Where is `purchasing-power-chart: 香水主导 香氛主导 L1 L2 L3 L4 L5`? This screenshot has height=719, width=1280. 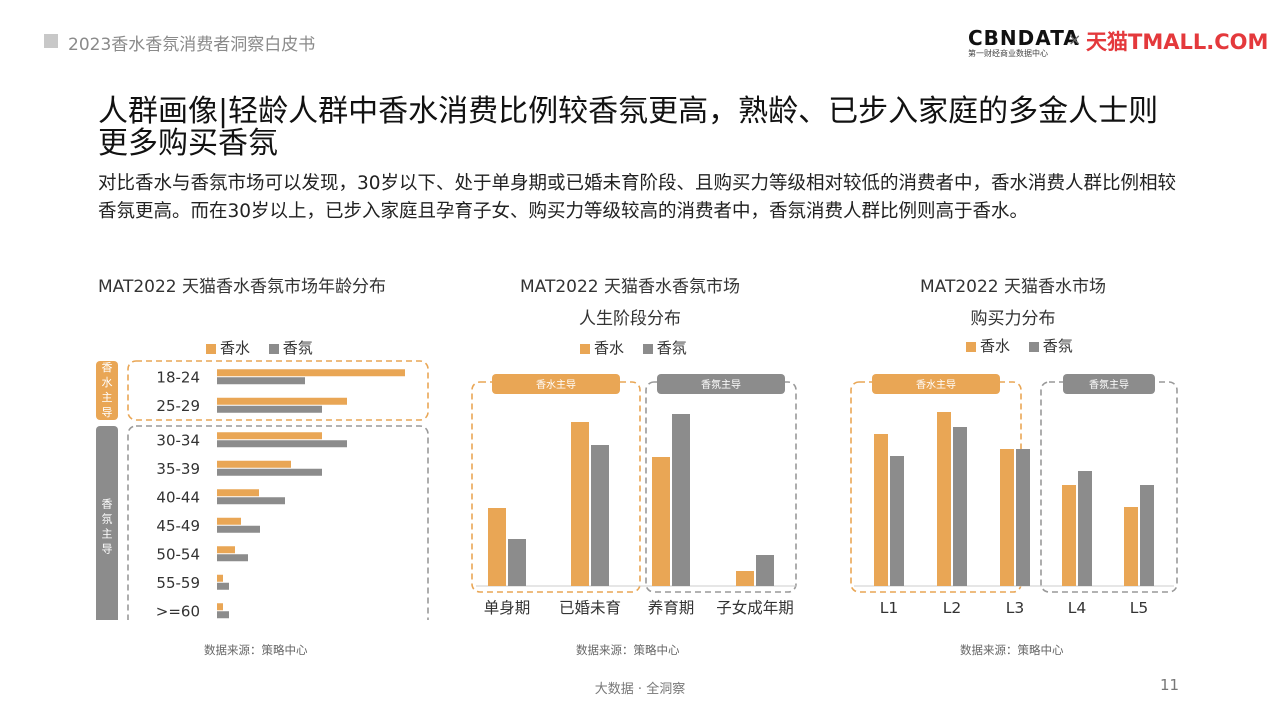
purchasing-power-chart: 香水主导 香氛主导 L1 L2 L3 L4 L5 is located at coordinates (1014, 495).